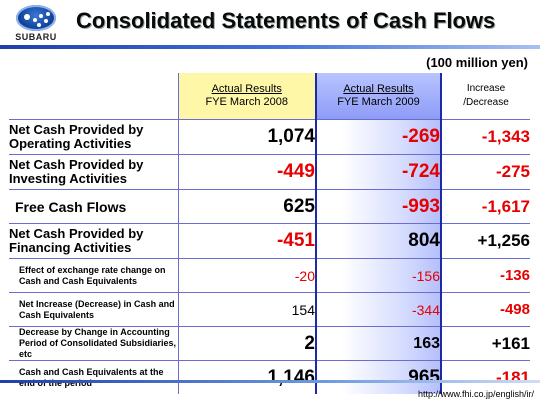 The height and width of the screenshot is (405, 540). I want to click on value-change: -498, so click(485, 309).